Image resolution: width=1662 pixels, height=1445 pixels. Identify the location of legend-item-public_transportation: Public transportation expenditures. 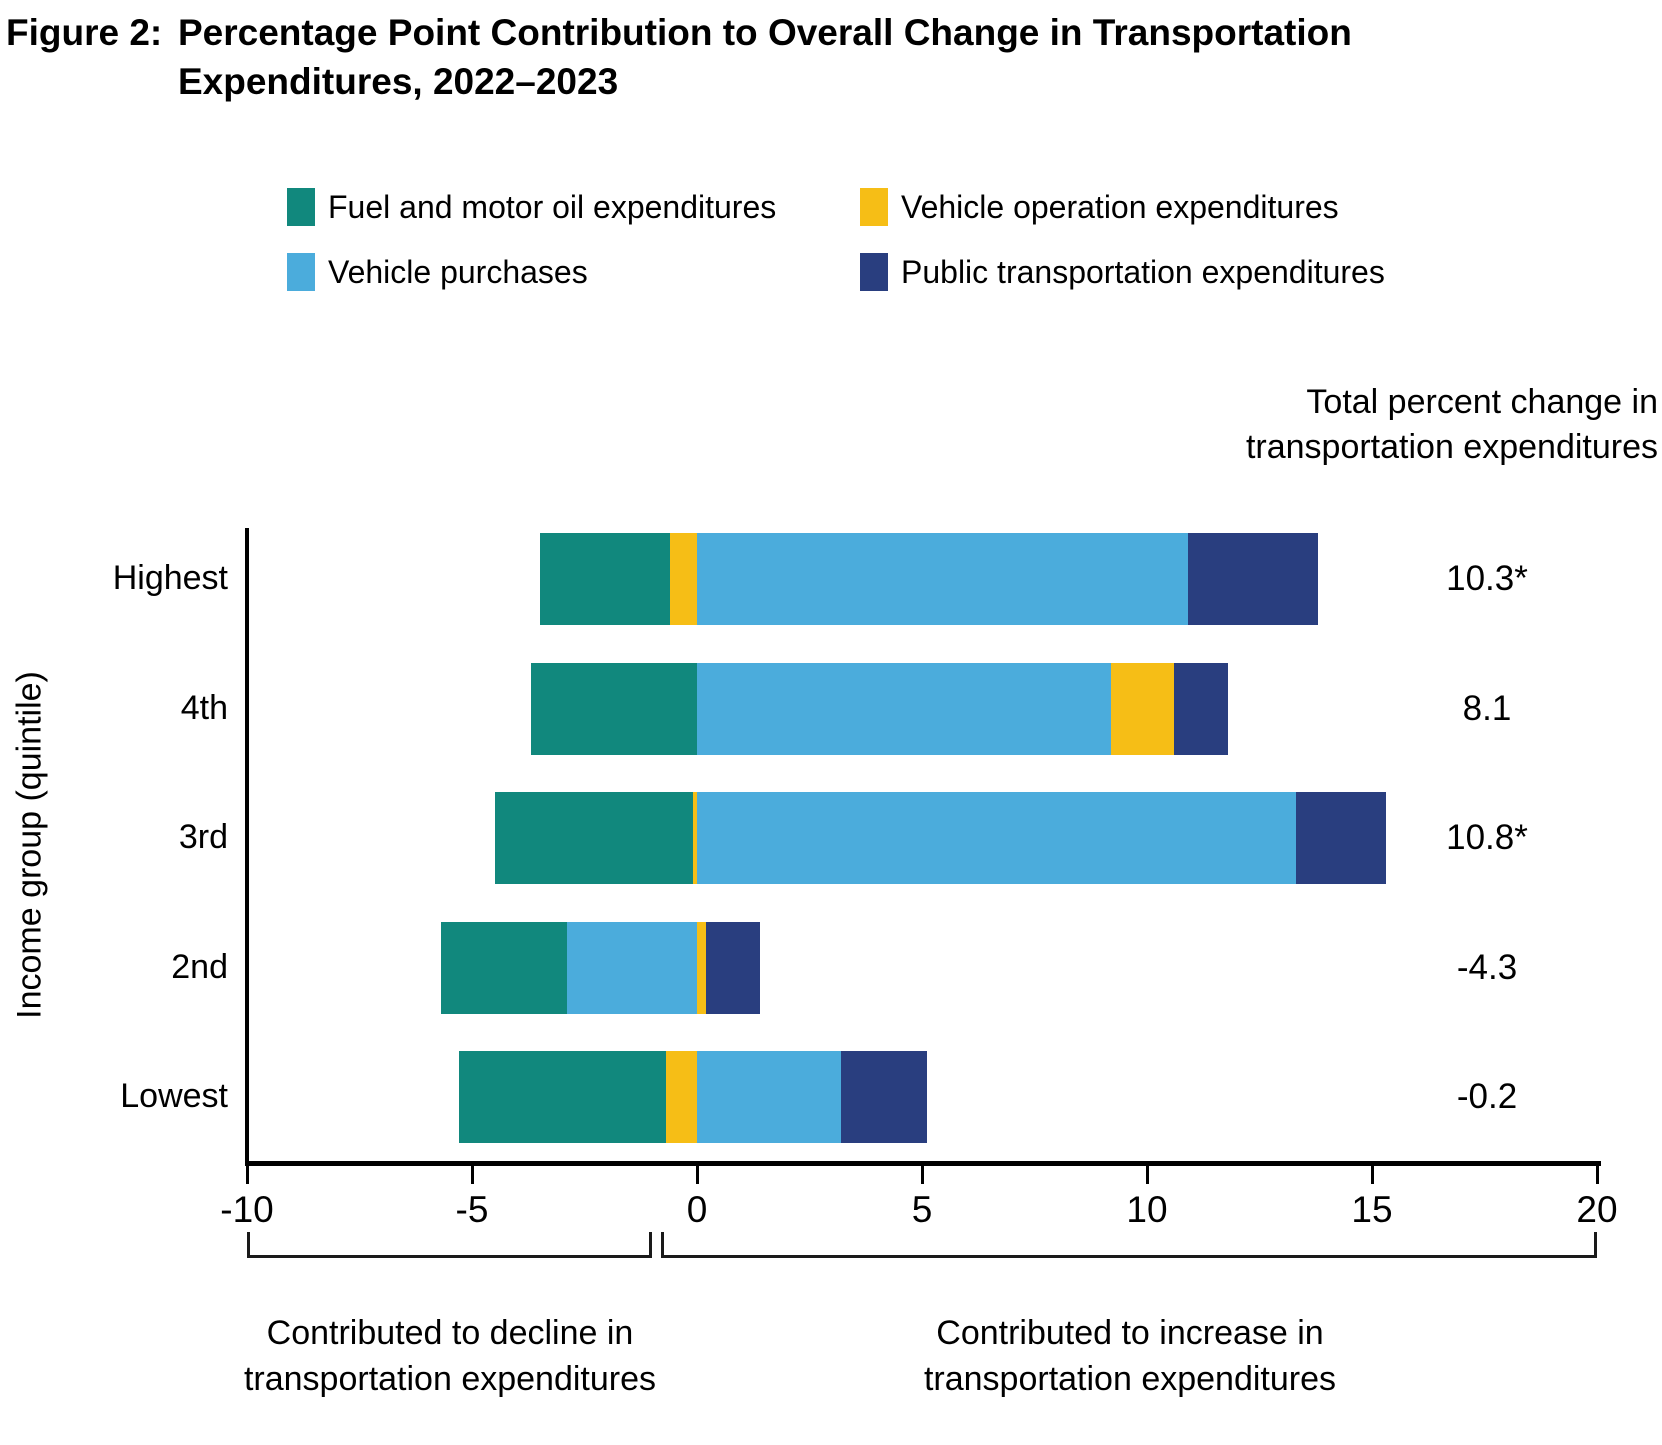
(1122, 272).